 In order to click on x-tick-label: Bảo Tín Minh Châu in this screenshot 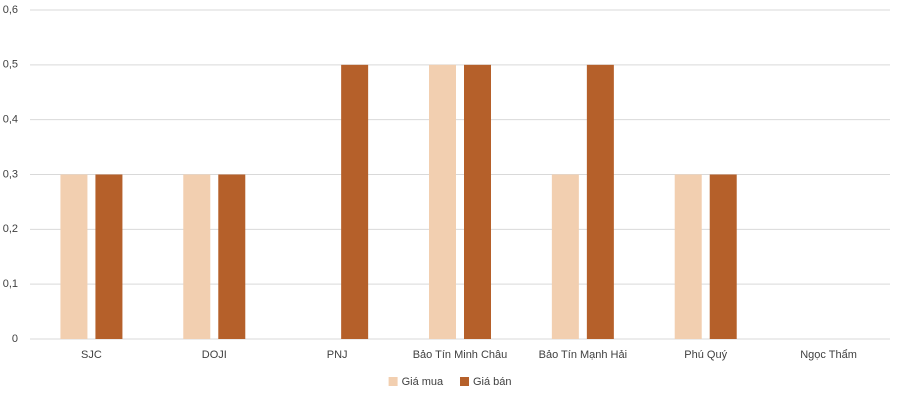, I will do `click(460, 355)`.